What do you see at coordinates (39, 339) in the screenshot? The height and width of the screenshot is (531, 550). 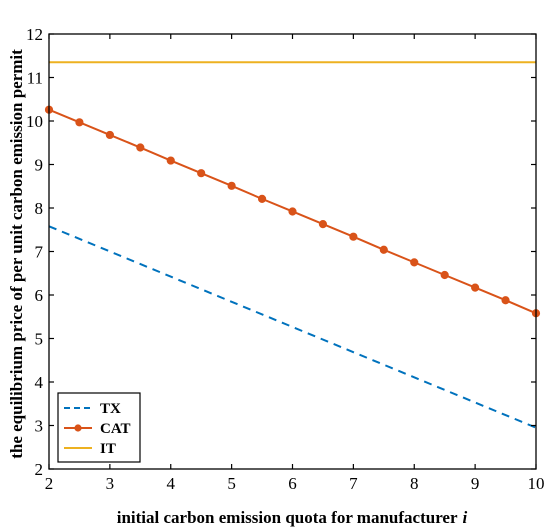 I see `y-tick-label: 5` at bounding box center [39, 339].